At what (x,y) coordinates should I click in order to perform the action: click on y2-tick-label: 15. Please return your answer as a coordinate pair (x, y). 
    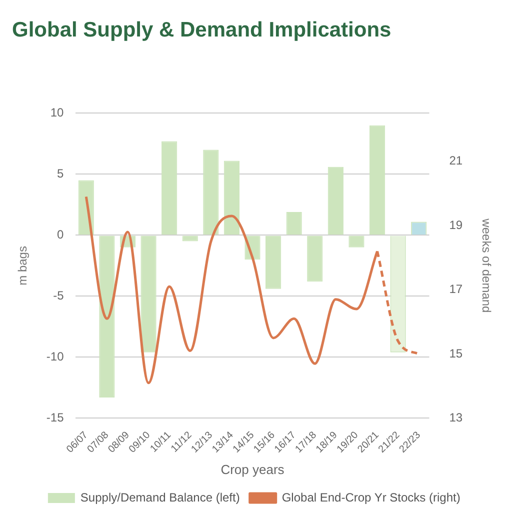
    Looking at the image, I should click on (456, 353).